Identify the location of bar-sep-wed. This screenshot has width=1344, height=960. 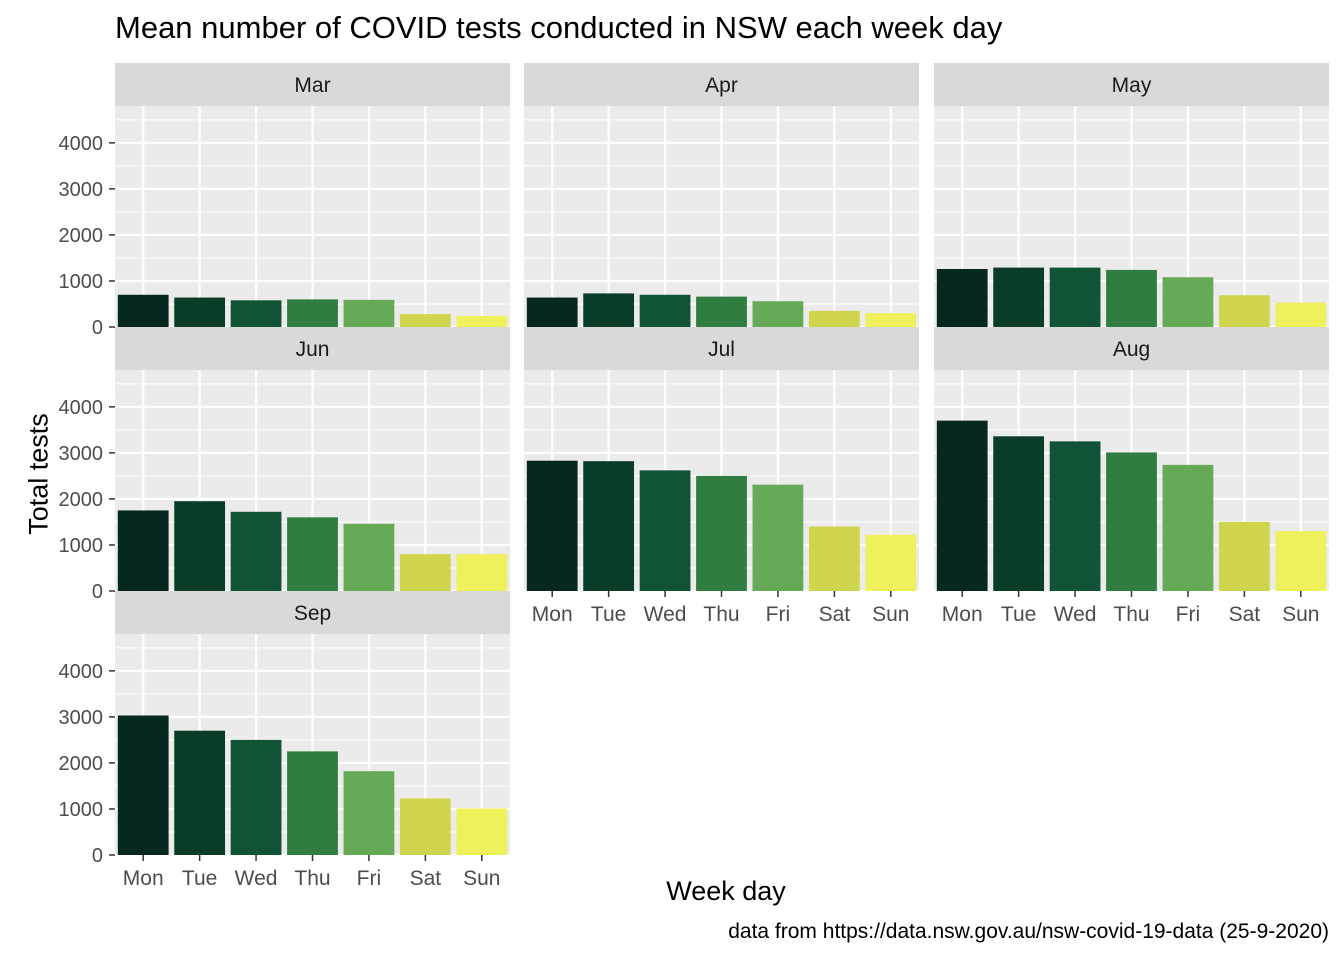
(256, 797).